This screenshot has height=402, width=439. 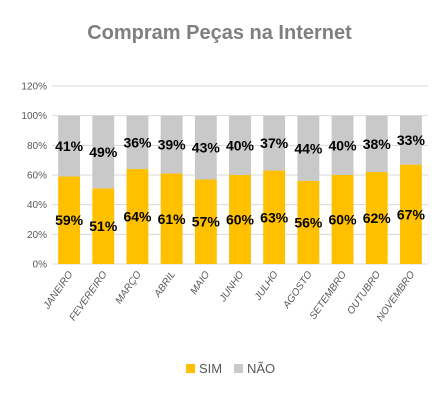 I want to click on data-label-sim: 67%, so click(x=411, y=214).